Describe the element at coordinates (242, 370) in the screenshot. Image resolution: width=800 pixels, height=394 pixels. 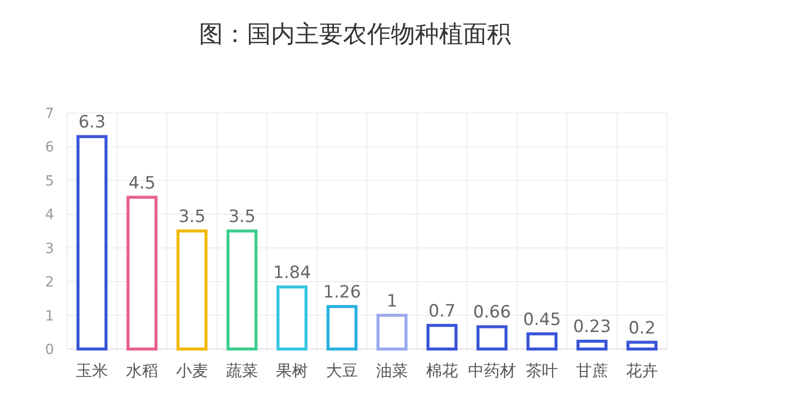
I see `x-tick-label: 蔬菜` at that location.